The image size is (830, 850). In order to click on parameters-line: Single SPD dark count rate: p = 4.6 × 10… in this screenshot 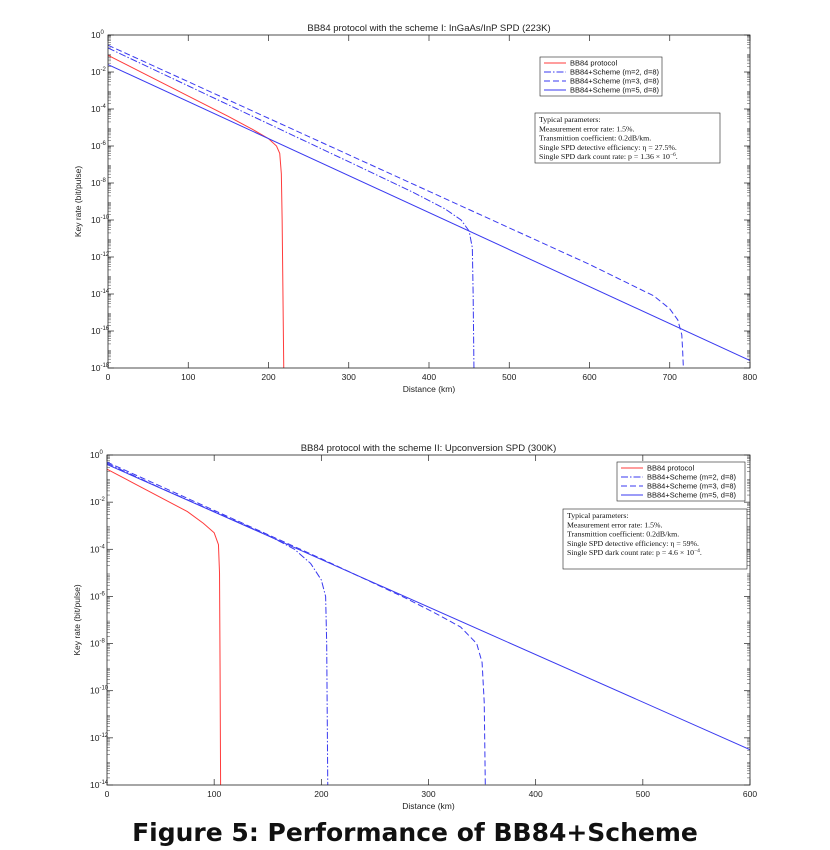, I will do `click(634, 552)`.